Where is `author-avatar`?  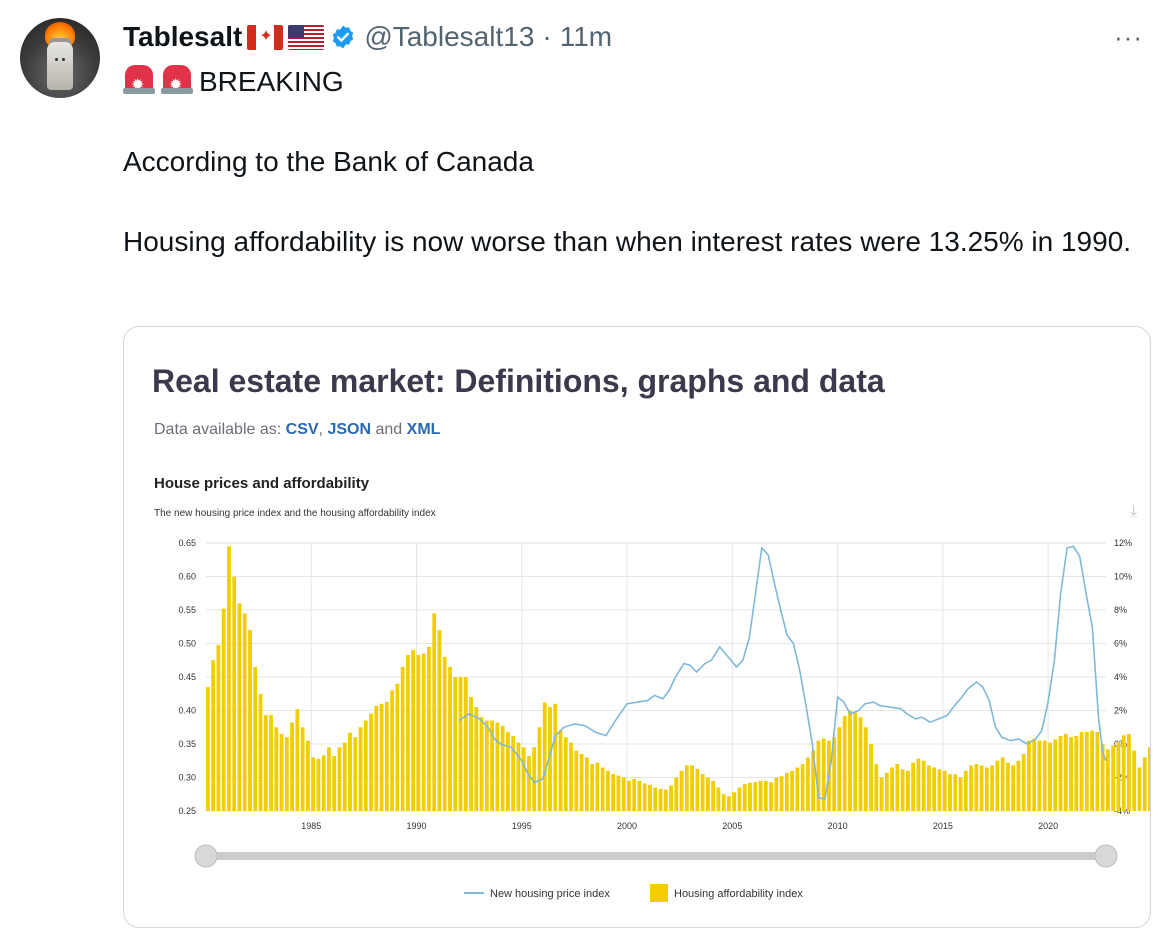
author-avatar is located at coordinates (60, 58).